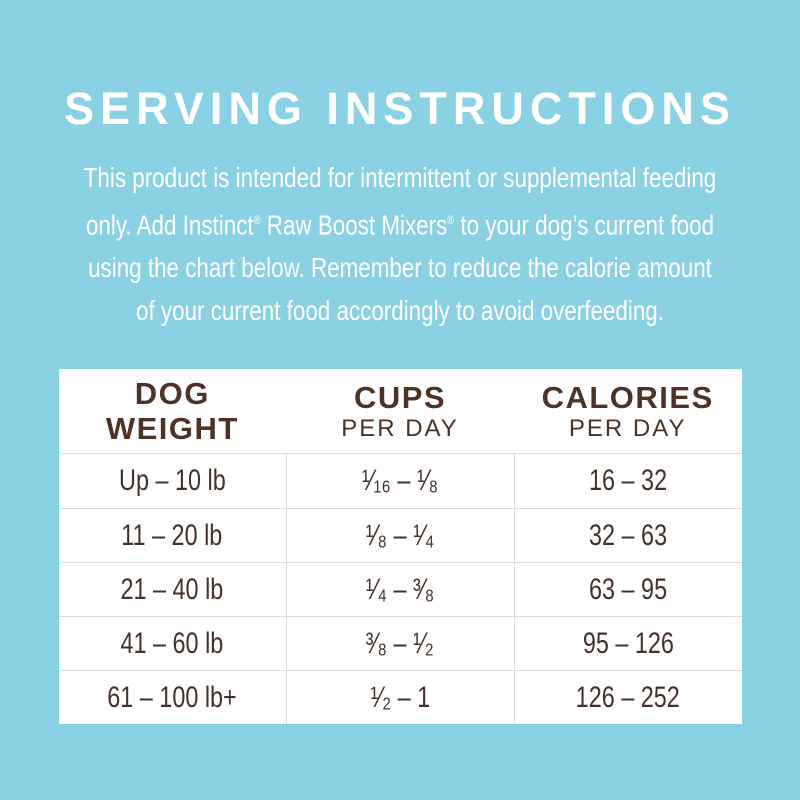 Image resolution: width=800 pixels, height=800 pixels. Describe the element at coordinates (169, 225) in the screenshot. I see `intro-line-2-text: only. Add Instinct` at that location.